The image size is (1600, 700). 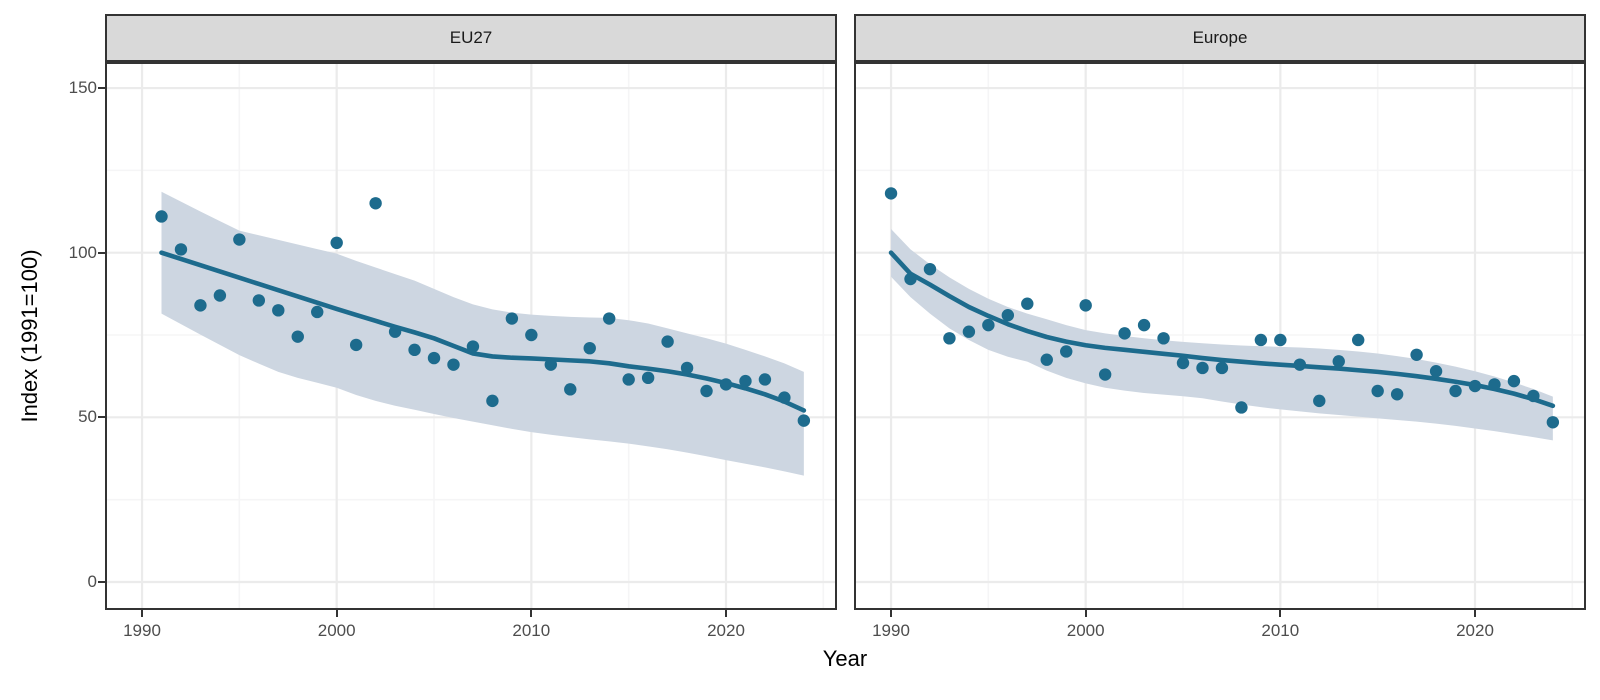 I want to click on facet-label-europe: Europe, so click(x=1220, y=37).